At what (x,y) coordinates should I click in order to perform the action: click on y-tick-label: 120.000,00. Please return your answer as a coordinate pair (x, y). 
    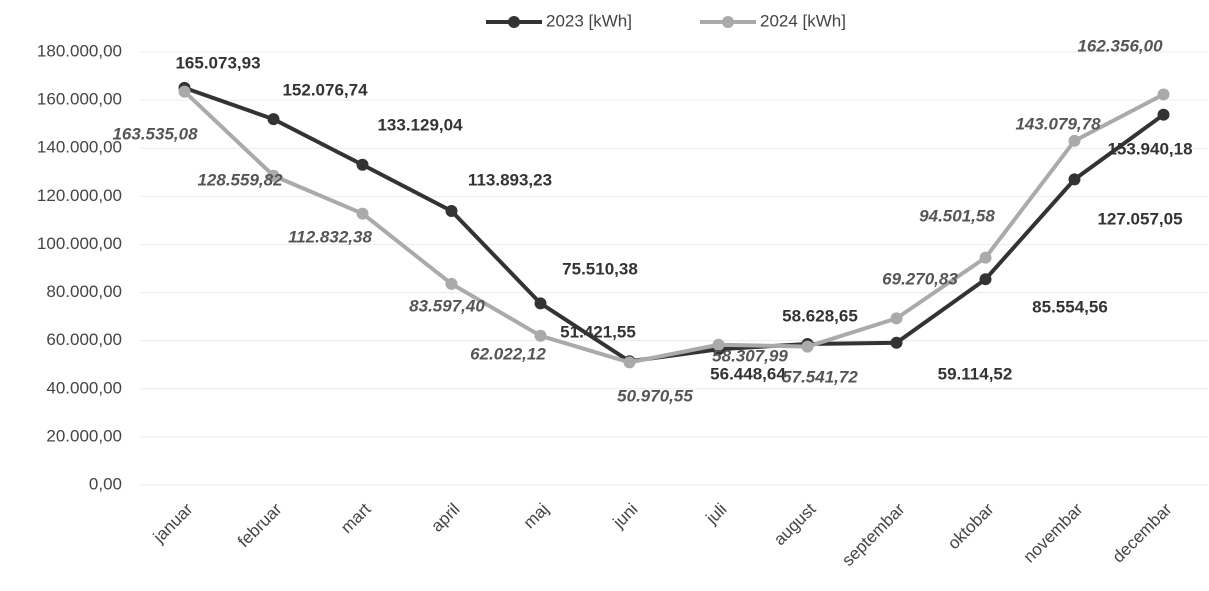
    Looking at the image, I should click on (79, 195).